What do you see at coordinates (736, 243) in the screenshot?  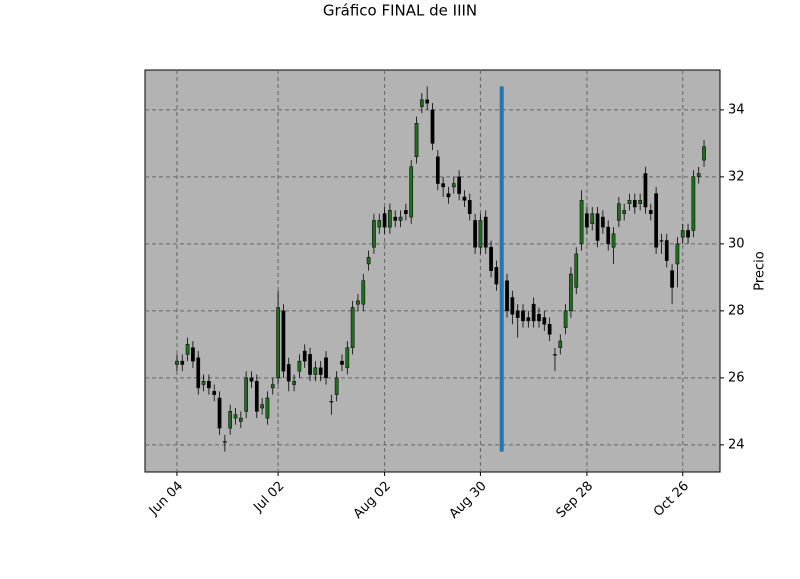 I see `y-tick-label: 30` at bounding box center [736, 243].